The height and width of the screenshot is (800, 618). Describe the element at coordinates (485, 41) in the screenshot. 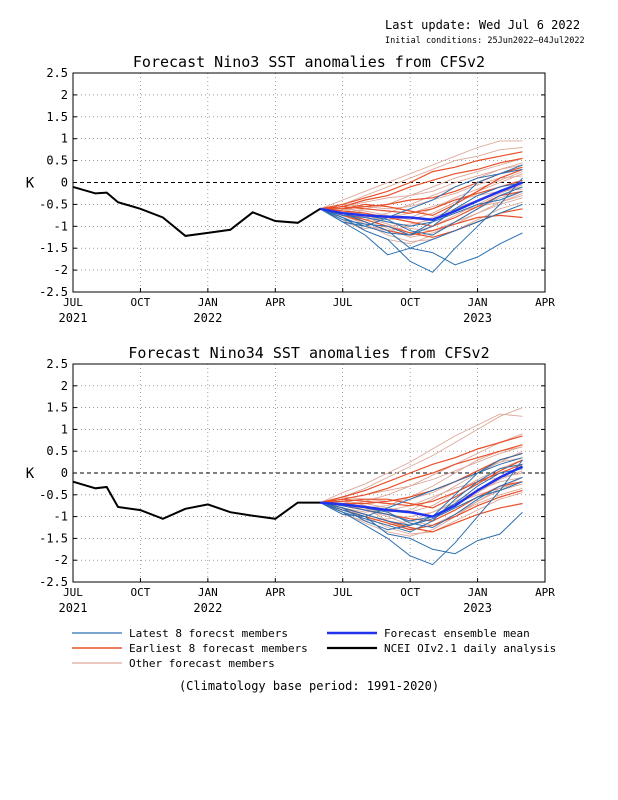

I see `initial-conditions-text: Initial conditions: 25Jun2022–04Jul2022` at that location.